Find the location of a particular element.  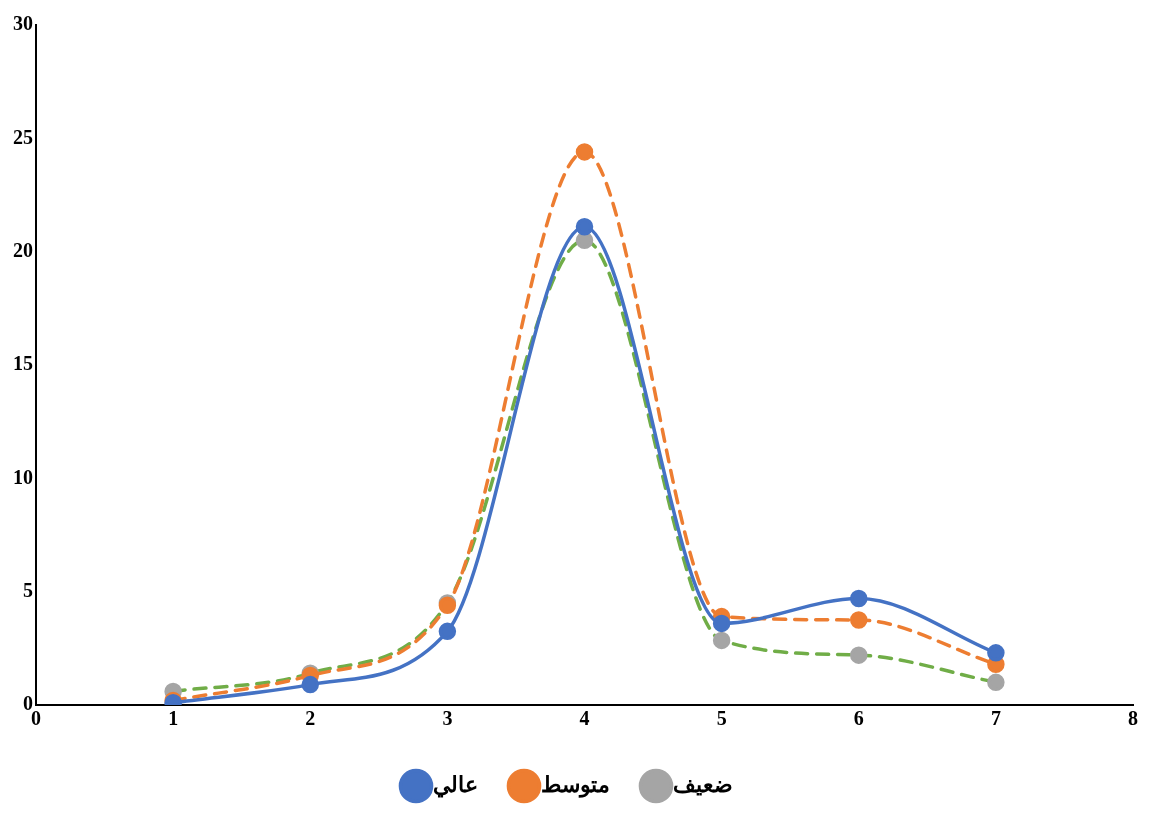

y-tick-label: 30 is located at coordinates (23, 23).